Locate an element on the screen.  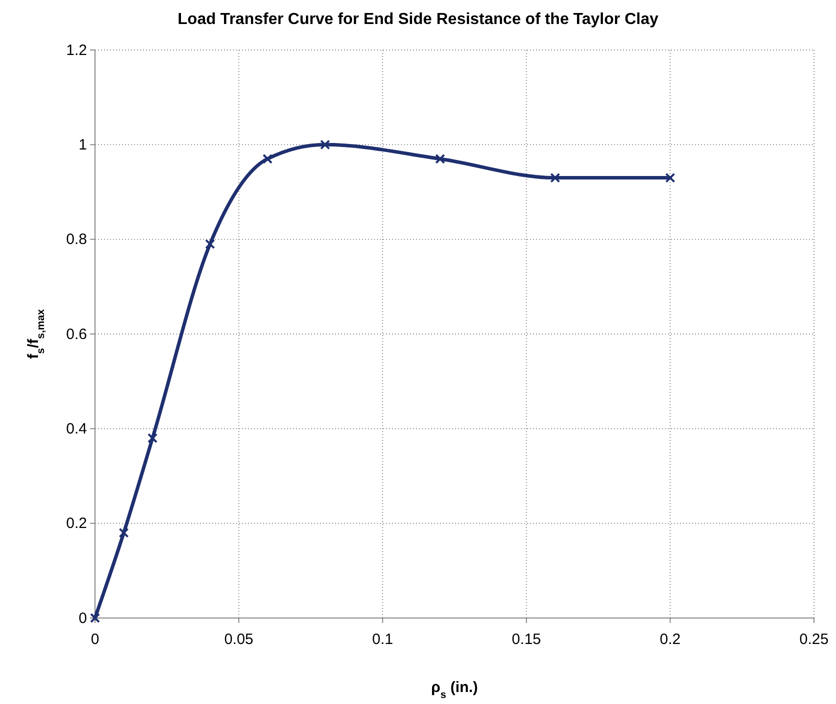
x-tick-label: 0 is located at coordinates (95, 639).